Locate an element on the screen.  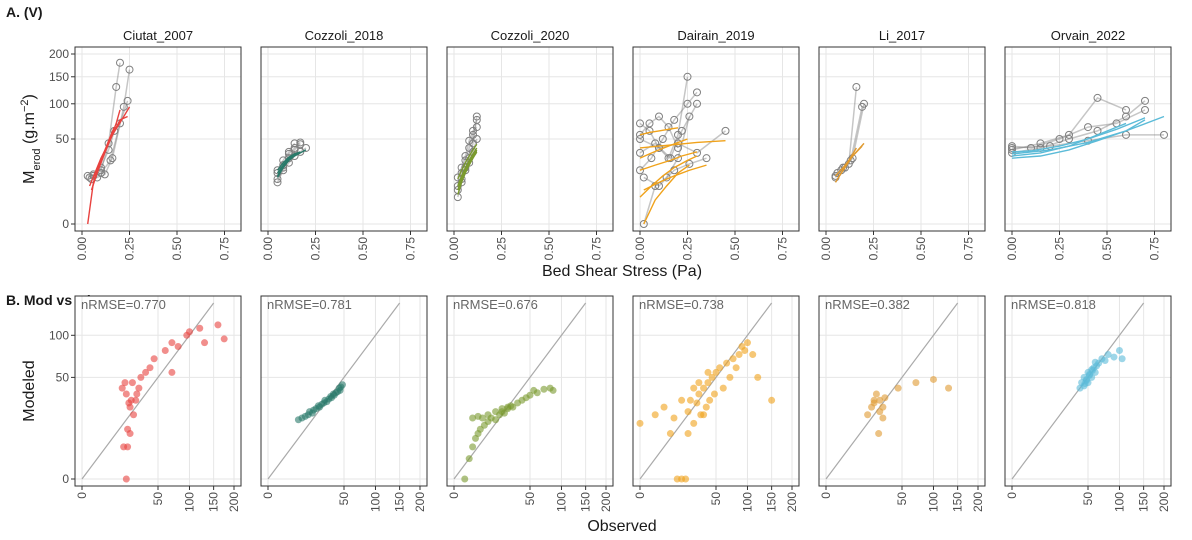
panel: 0.00 0.25 0.50 0.75 Li_2017 is located at coordinates (902, 144).